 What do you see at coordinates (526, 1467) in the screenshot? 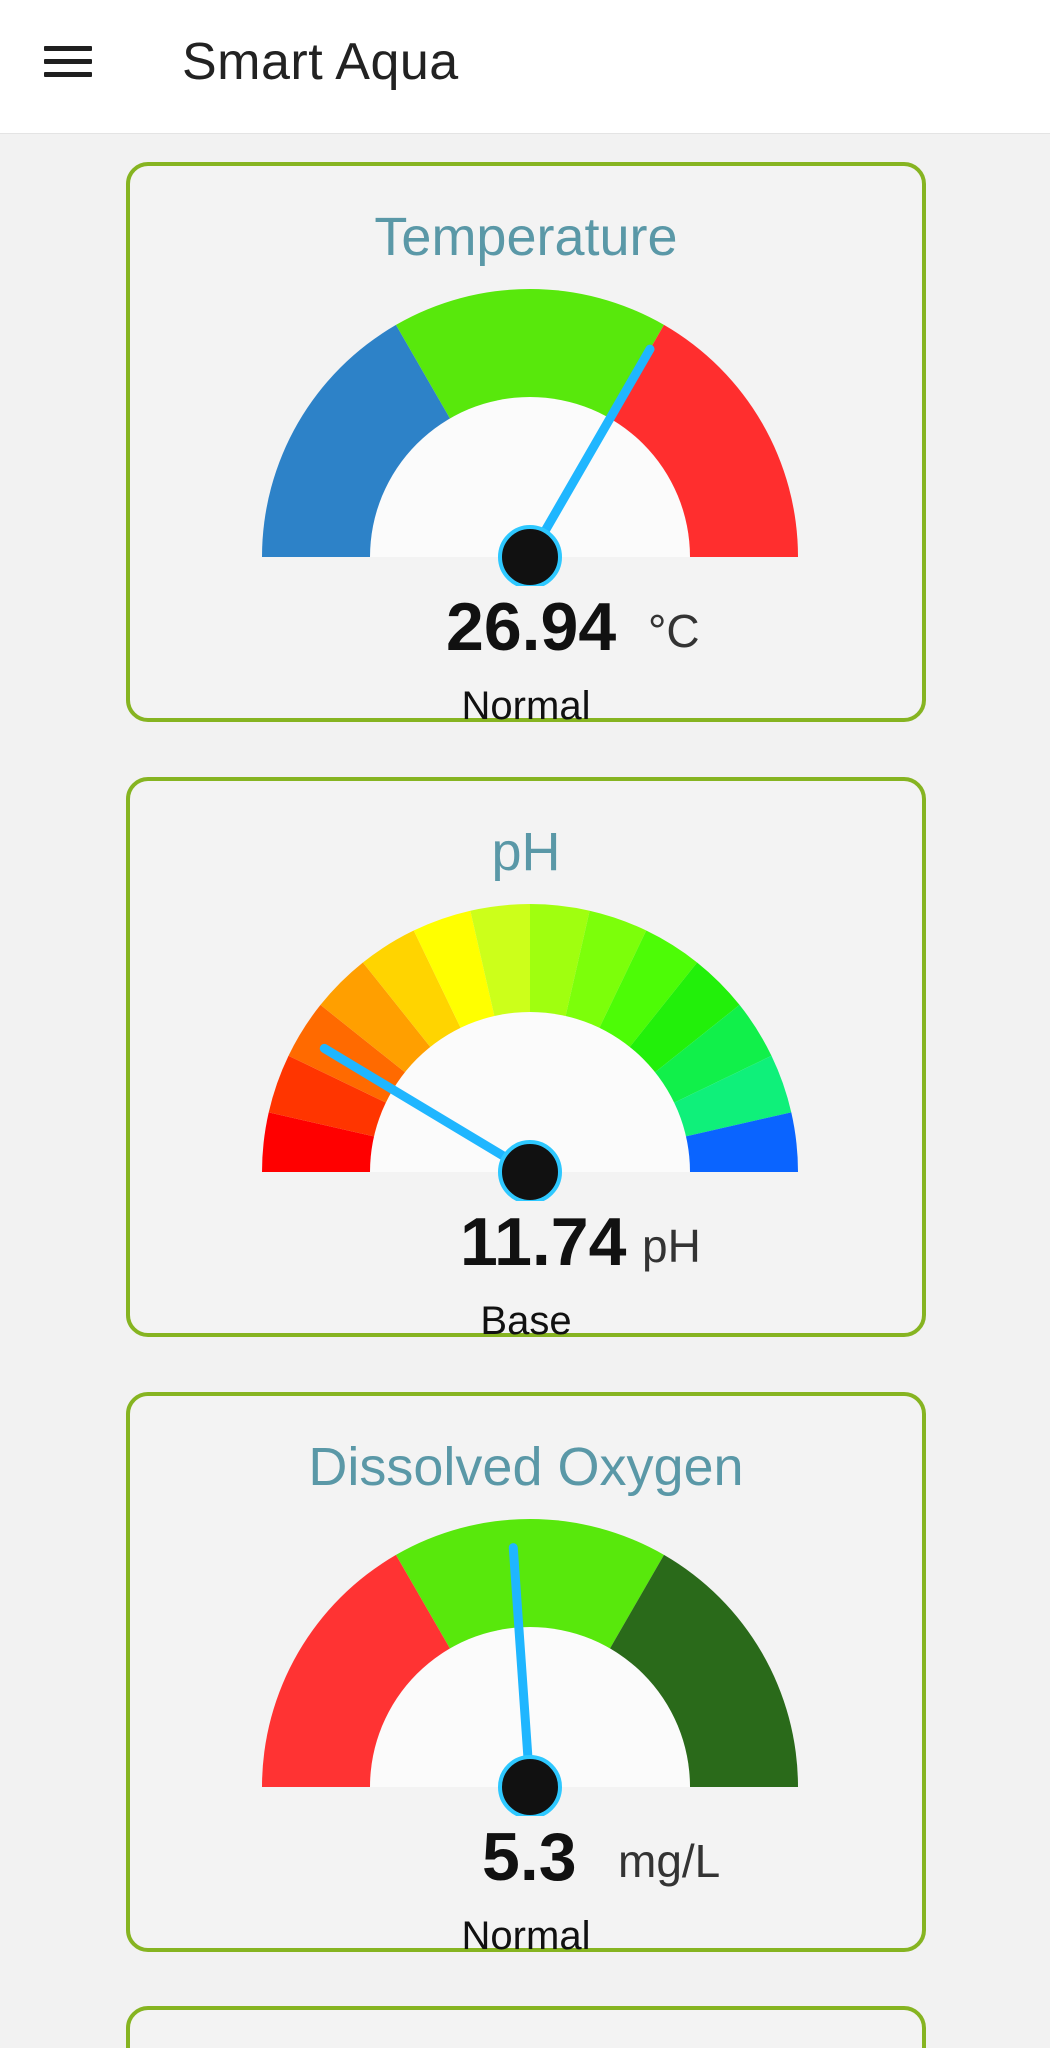
I see `dissolved-oxygen-title: Dissolved Oxygen` at bounding box center [526, 1467].